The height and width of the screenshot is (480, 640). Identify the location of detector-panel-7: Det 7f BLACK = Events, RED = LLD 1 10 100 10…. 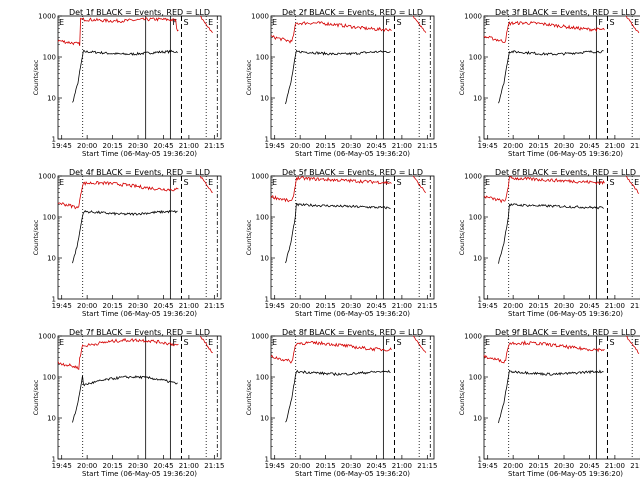
(128, 403).